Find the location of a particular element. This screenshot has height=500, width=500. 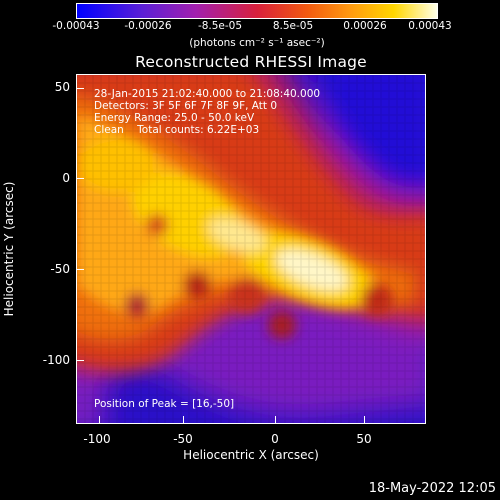

colorbar-unit: (photons cm⁻² s⁻¹ asec⁻²) is located at coordinates (257, 43).